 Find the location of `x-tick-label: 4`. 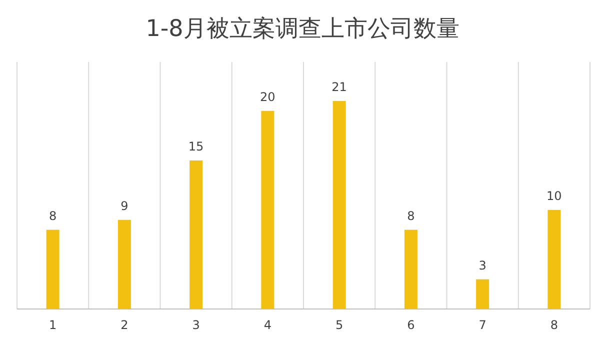

x-tick-label: 4 is located at coordinates (268, 325).